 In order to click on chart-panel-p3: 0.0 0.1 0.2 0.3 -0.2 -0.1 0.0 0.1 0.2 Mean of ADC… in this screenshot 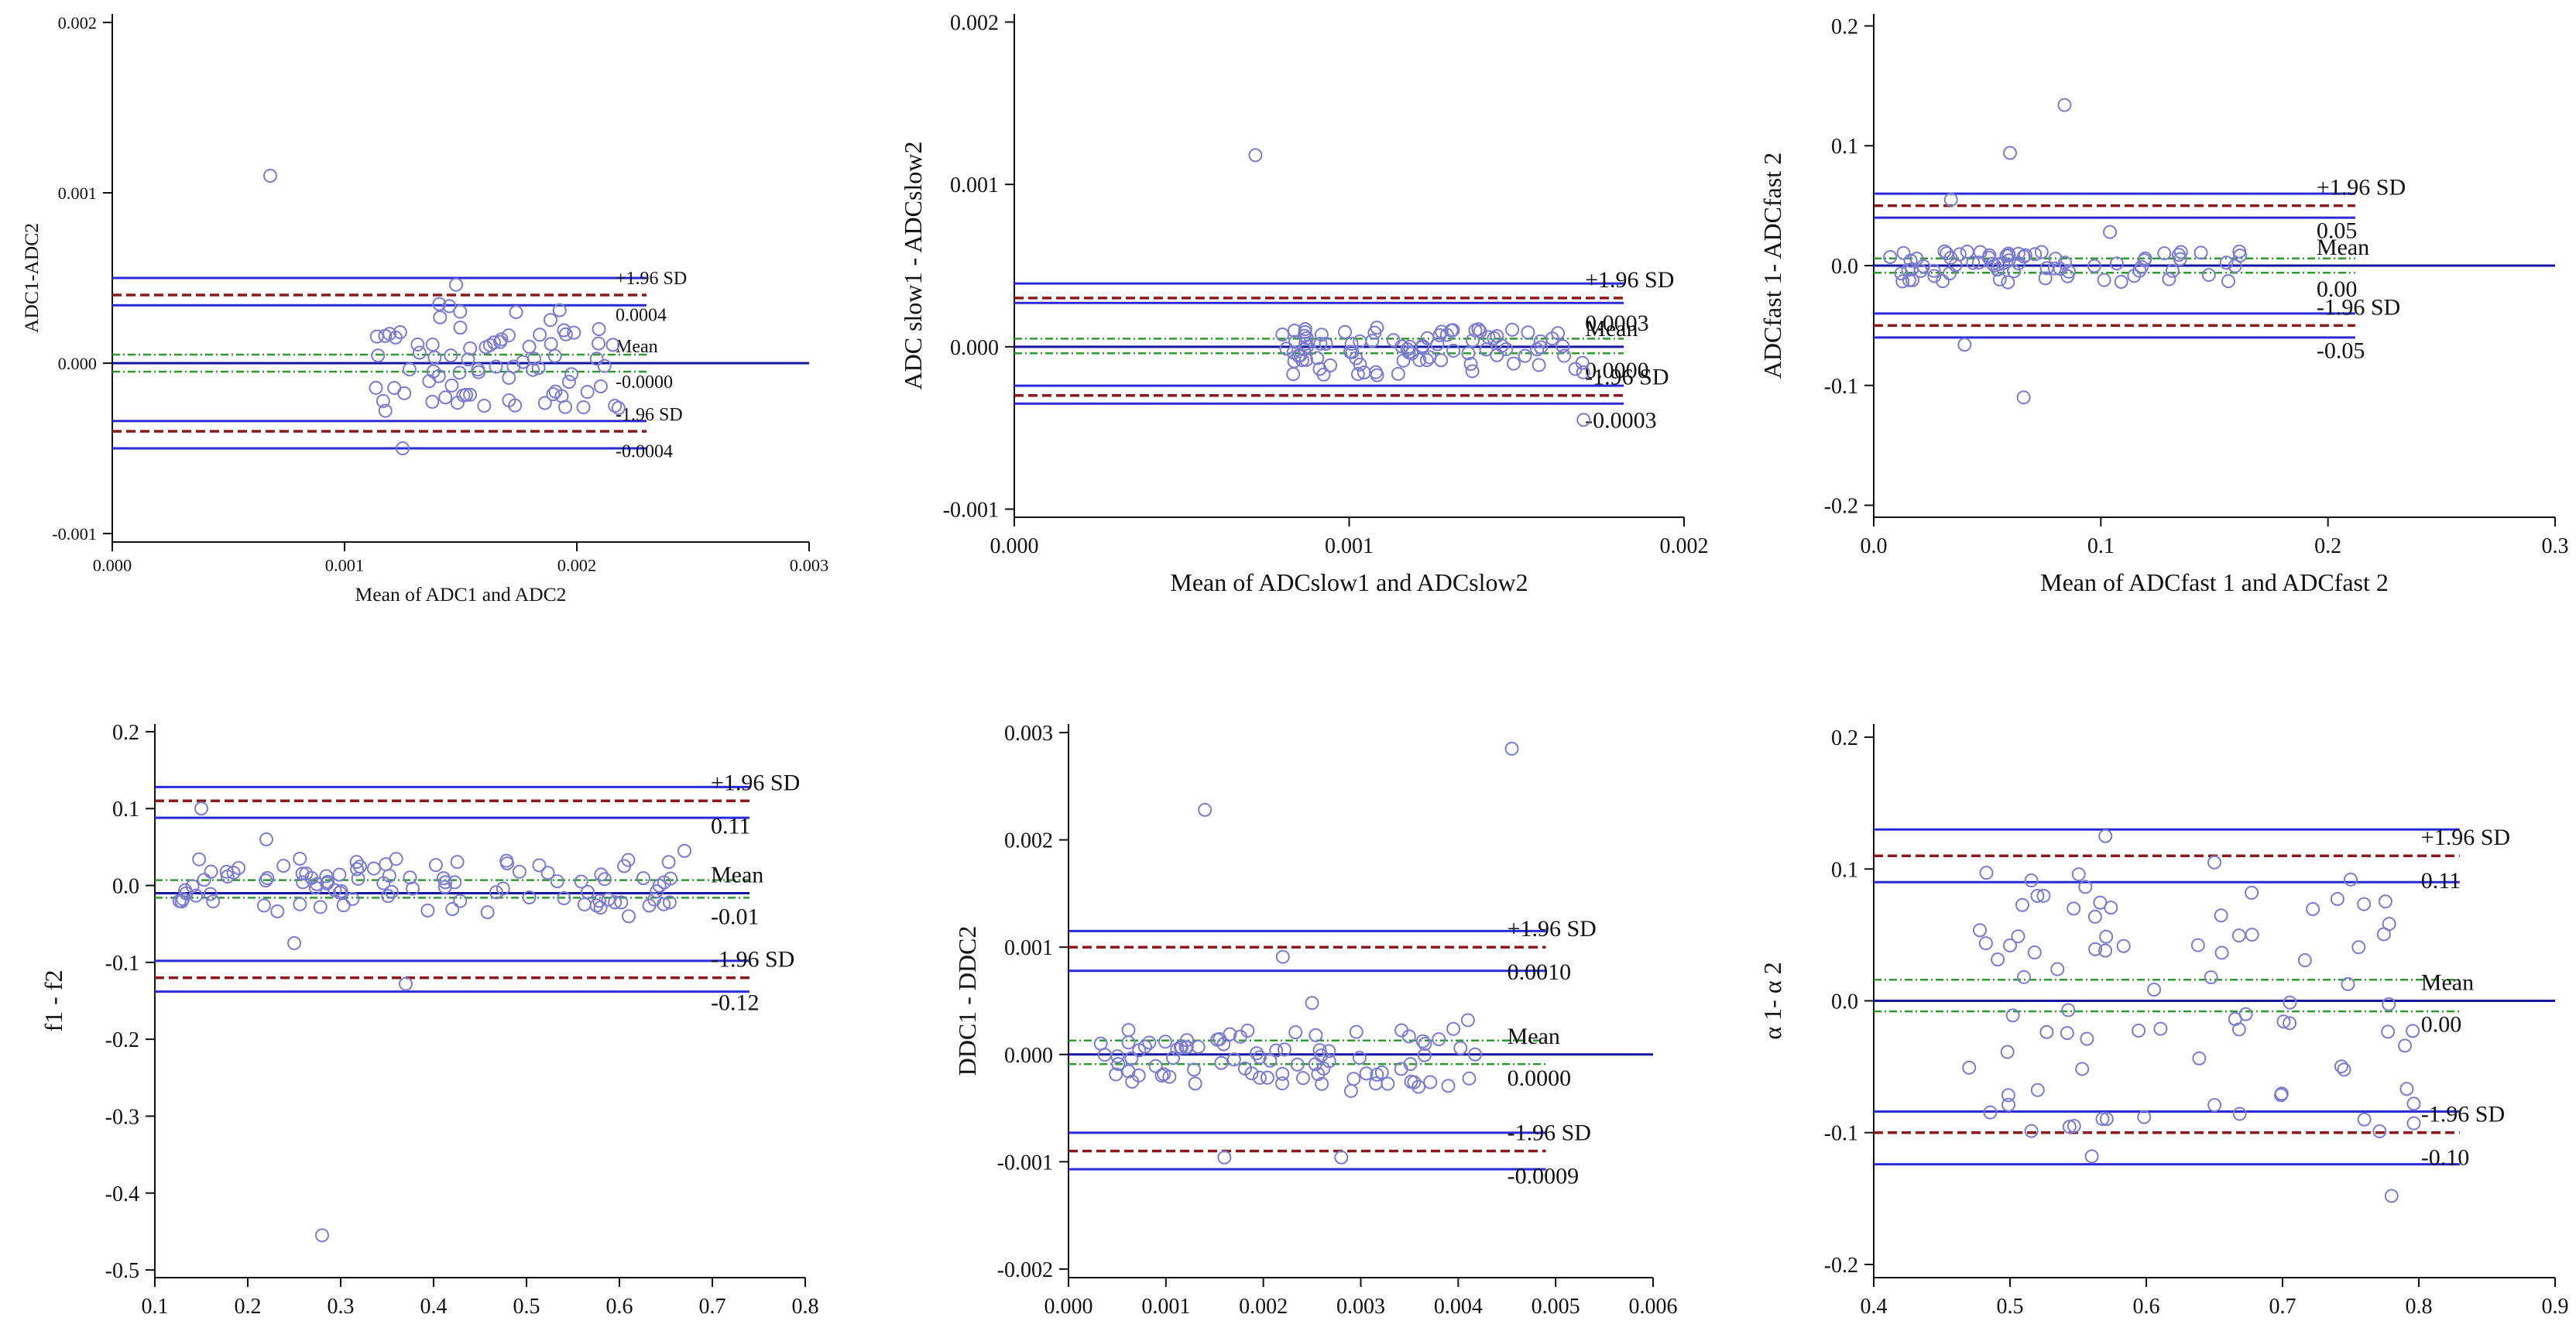, I will do `click(2163, 305)`.